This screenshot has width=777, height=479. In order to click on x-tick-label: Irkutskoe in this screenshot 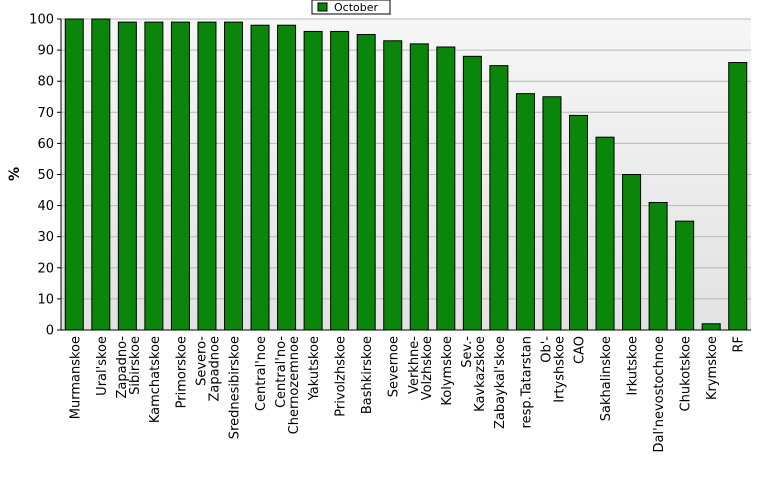, I will do `click(633, 365)`.